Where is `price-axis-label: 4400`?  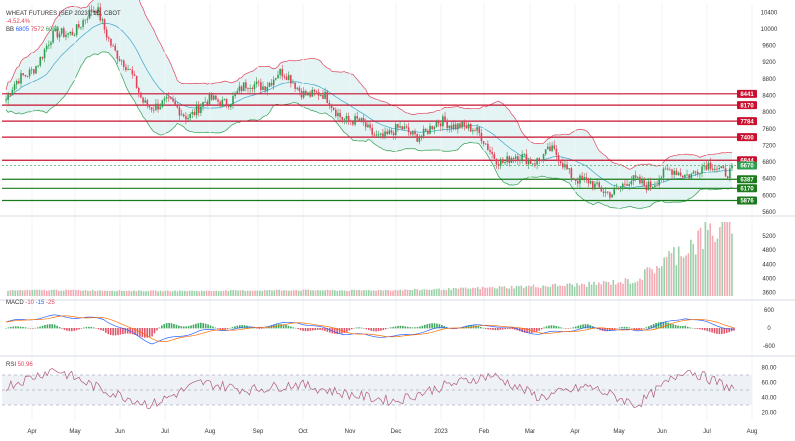 price-axis-label: 4400 is located at coordinates (769, 265).